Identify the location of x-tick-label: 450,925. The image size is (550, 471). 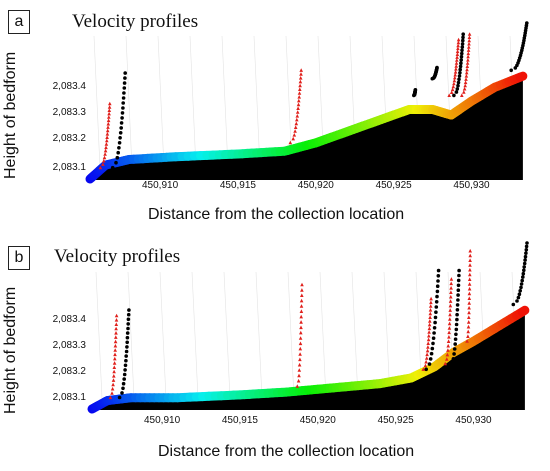
(396, 420).